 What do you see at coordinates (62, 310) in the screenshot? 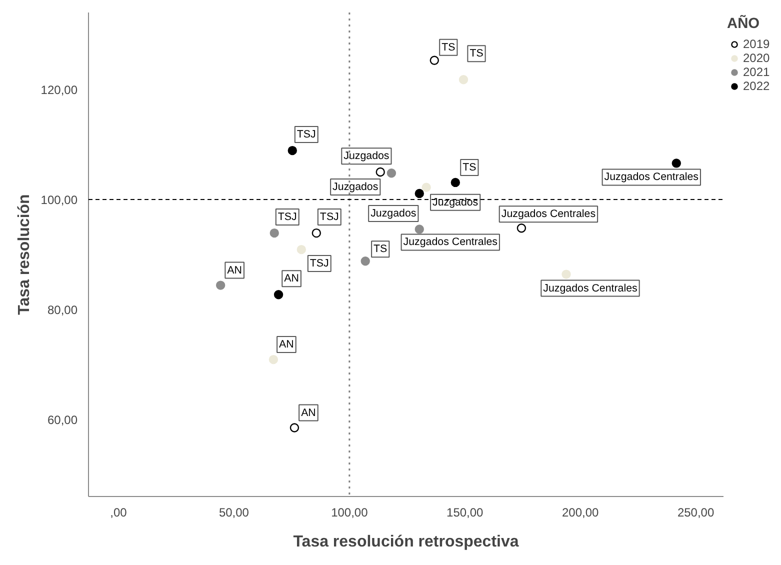
I see `y-tick-label: 80,00` at bounding box center [62, 310].